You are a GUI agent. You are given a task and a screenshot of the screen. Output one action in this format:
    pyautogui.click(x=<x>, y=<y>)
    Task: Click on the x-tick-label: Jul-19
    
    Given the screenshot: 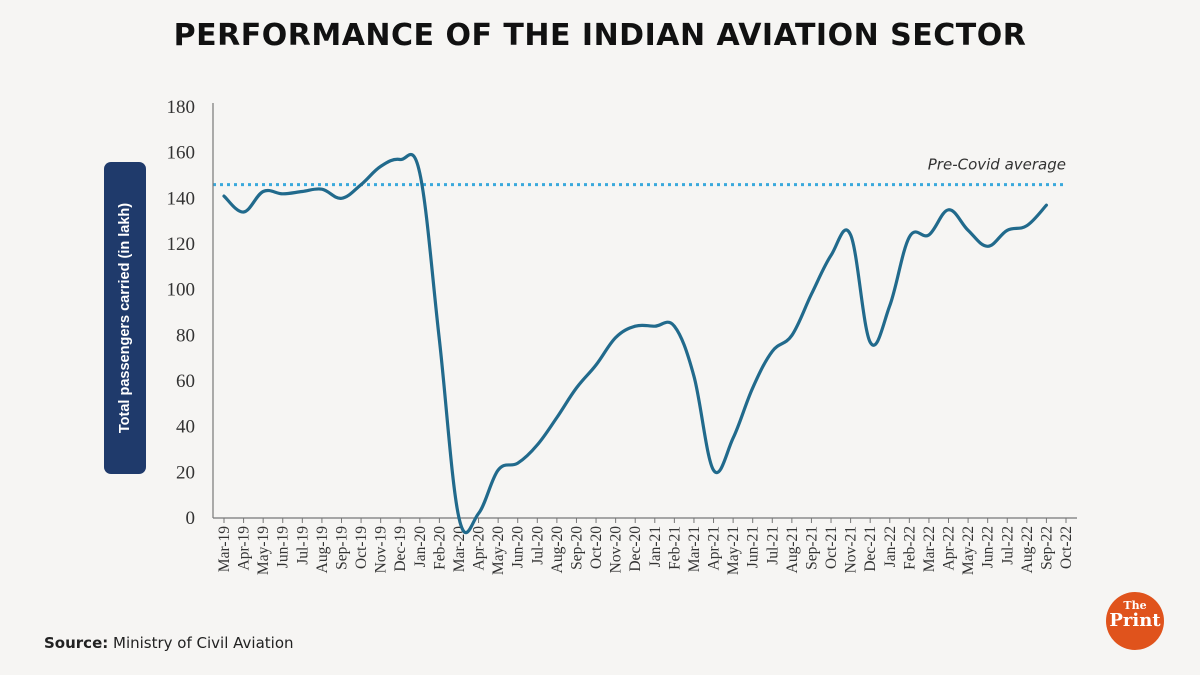 What is the action you would take?
    pyautogui.click(x=302, y=545)
    